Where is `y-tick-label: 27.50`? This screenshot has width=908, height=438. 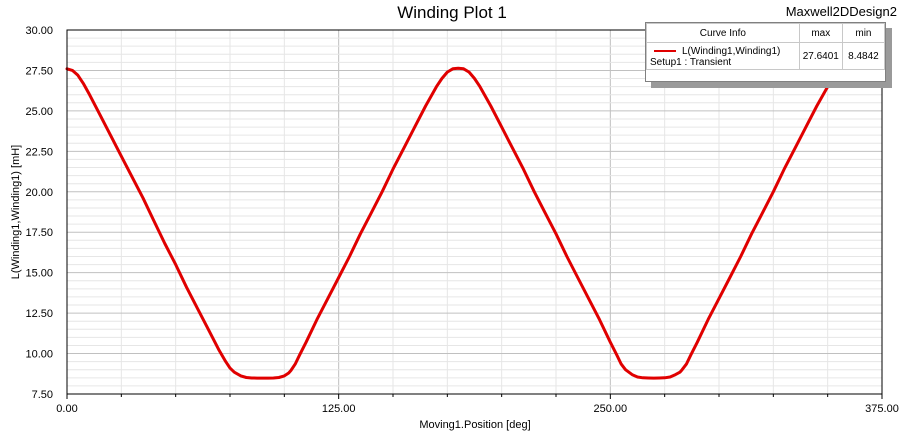 y-tick-label: 27.50 is located at coordinates (39, 71).